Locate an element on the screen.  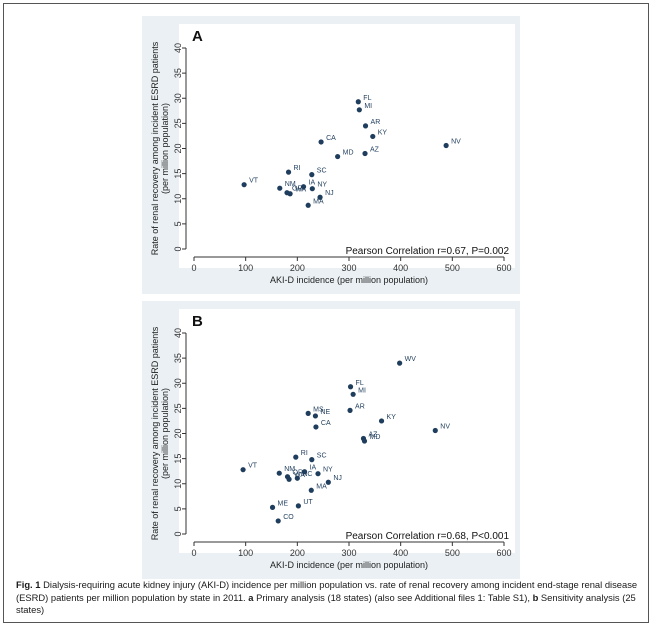
caption-panel-b-label: b is located at coordinates (535, 597).